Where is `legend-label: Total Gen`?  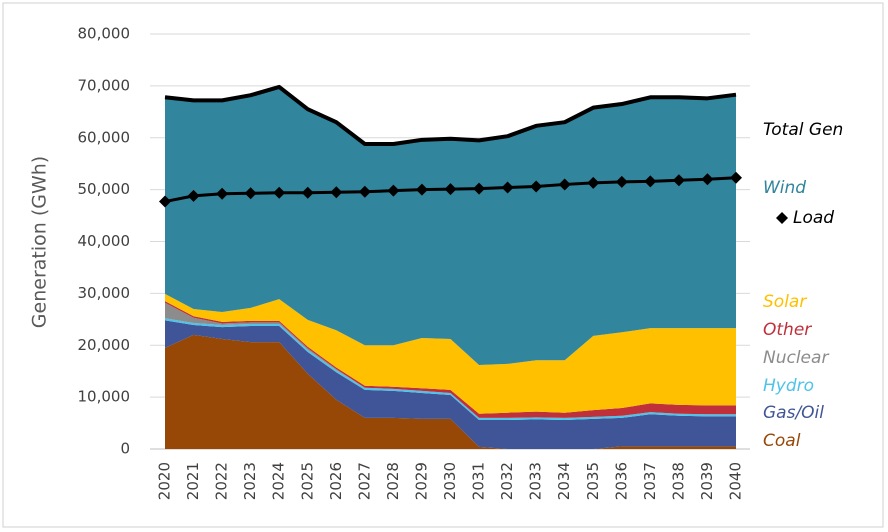 legend-label: Total Gen is located at coordinates (803, 130).